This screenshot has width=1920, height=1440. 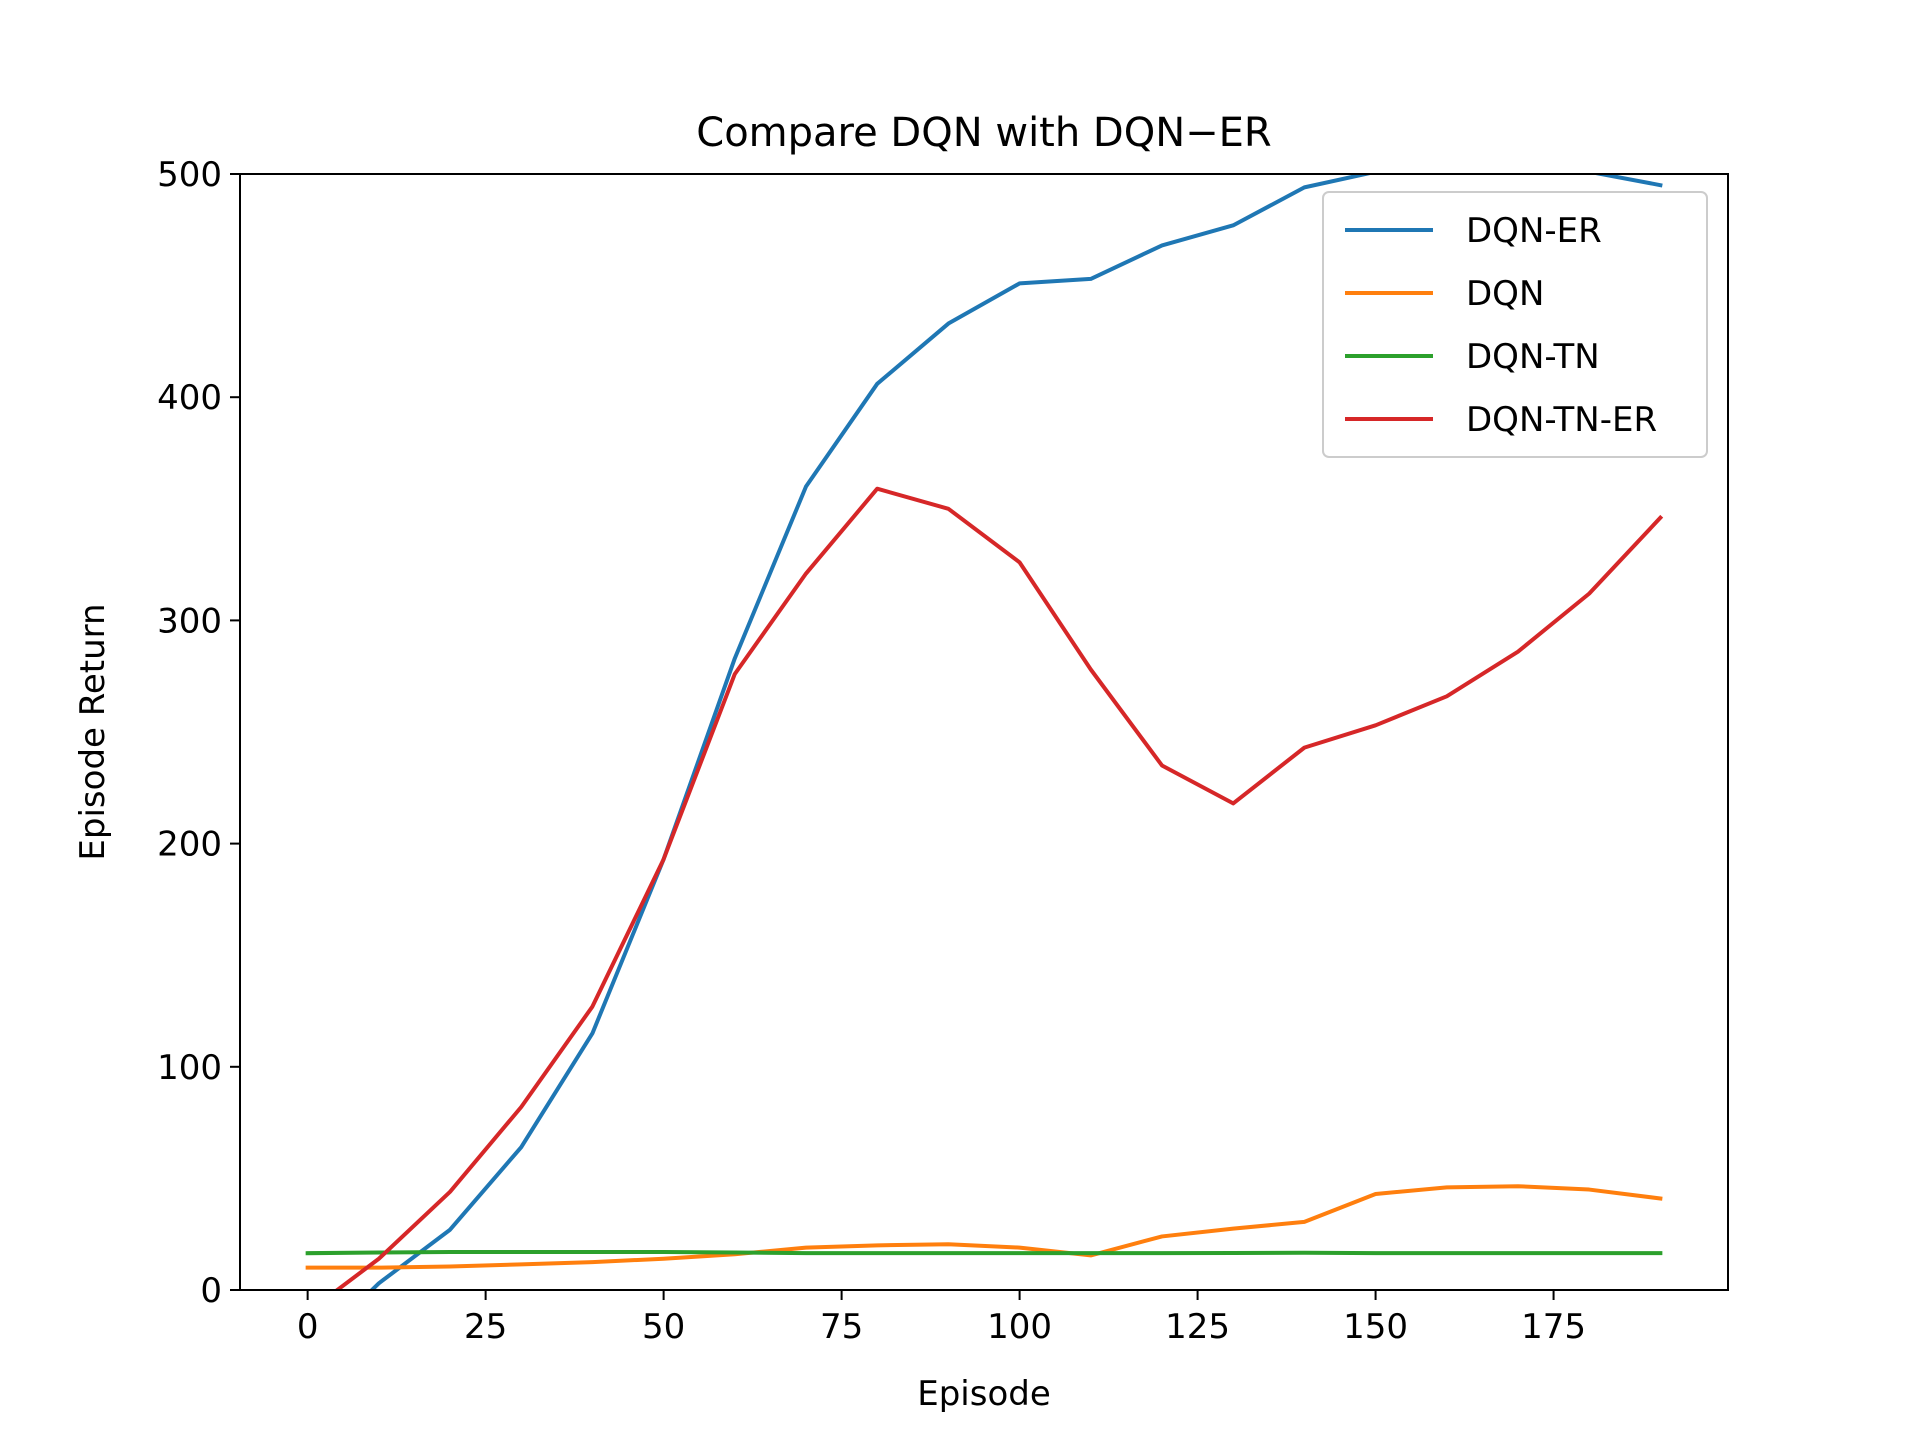 I want to click on x-tick-label: 100, so click(x=1019, y=1327).